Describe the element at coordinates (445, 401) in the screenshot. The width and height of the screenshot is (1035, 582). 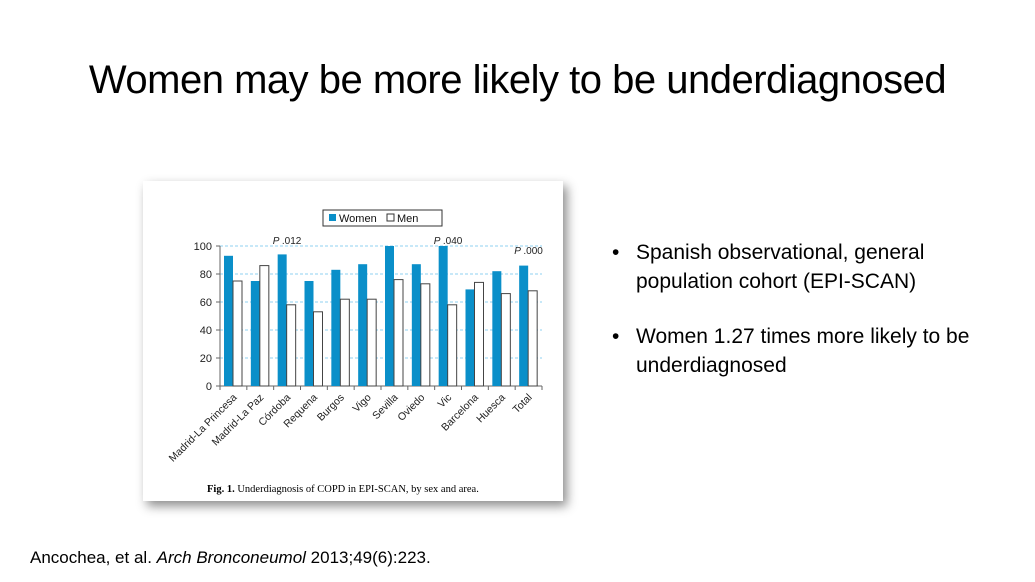
I see `x-tick-label: Vic` at that location.